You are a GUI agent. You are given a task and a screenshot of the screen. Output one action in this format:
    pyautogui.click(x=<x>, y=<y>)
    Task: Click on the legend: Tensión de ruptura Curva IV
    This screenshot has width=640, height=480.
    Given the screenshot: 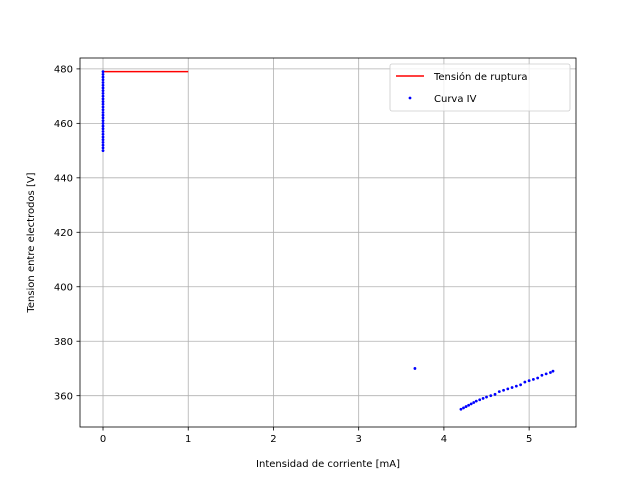 What is the action you would take?
    pyautogui.click(x=480, y=87)
    